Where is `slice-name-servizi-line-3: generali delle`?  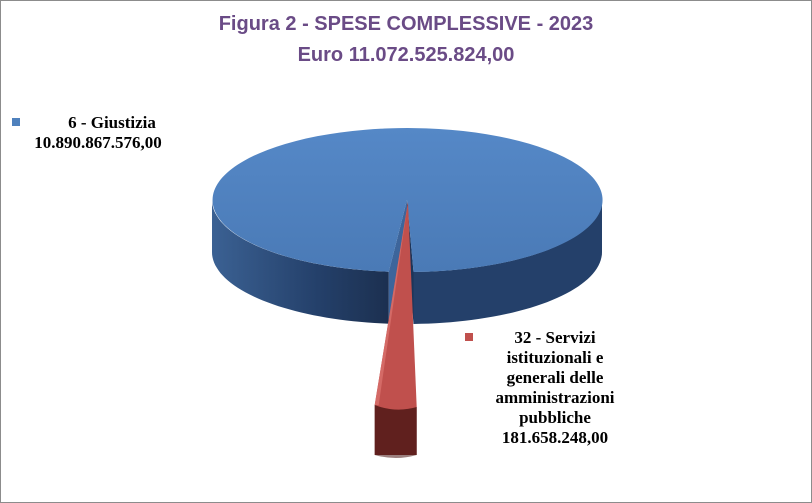
slice-name-servizi-line-3: generali delle is located at coordinates (555, 377).